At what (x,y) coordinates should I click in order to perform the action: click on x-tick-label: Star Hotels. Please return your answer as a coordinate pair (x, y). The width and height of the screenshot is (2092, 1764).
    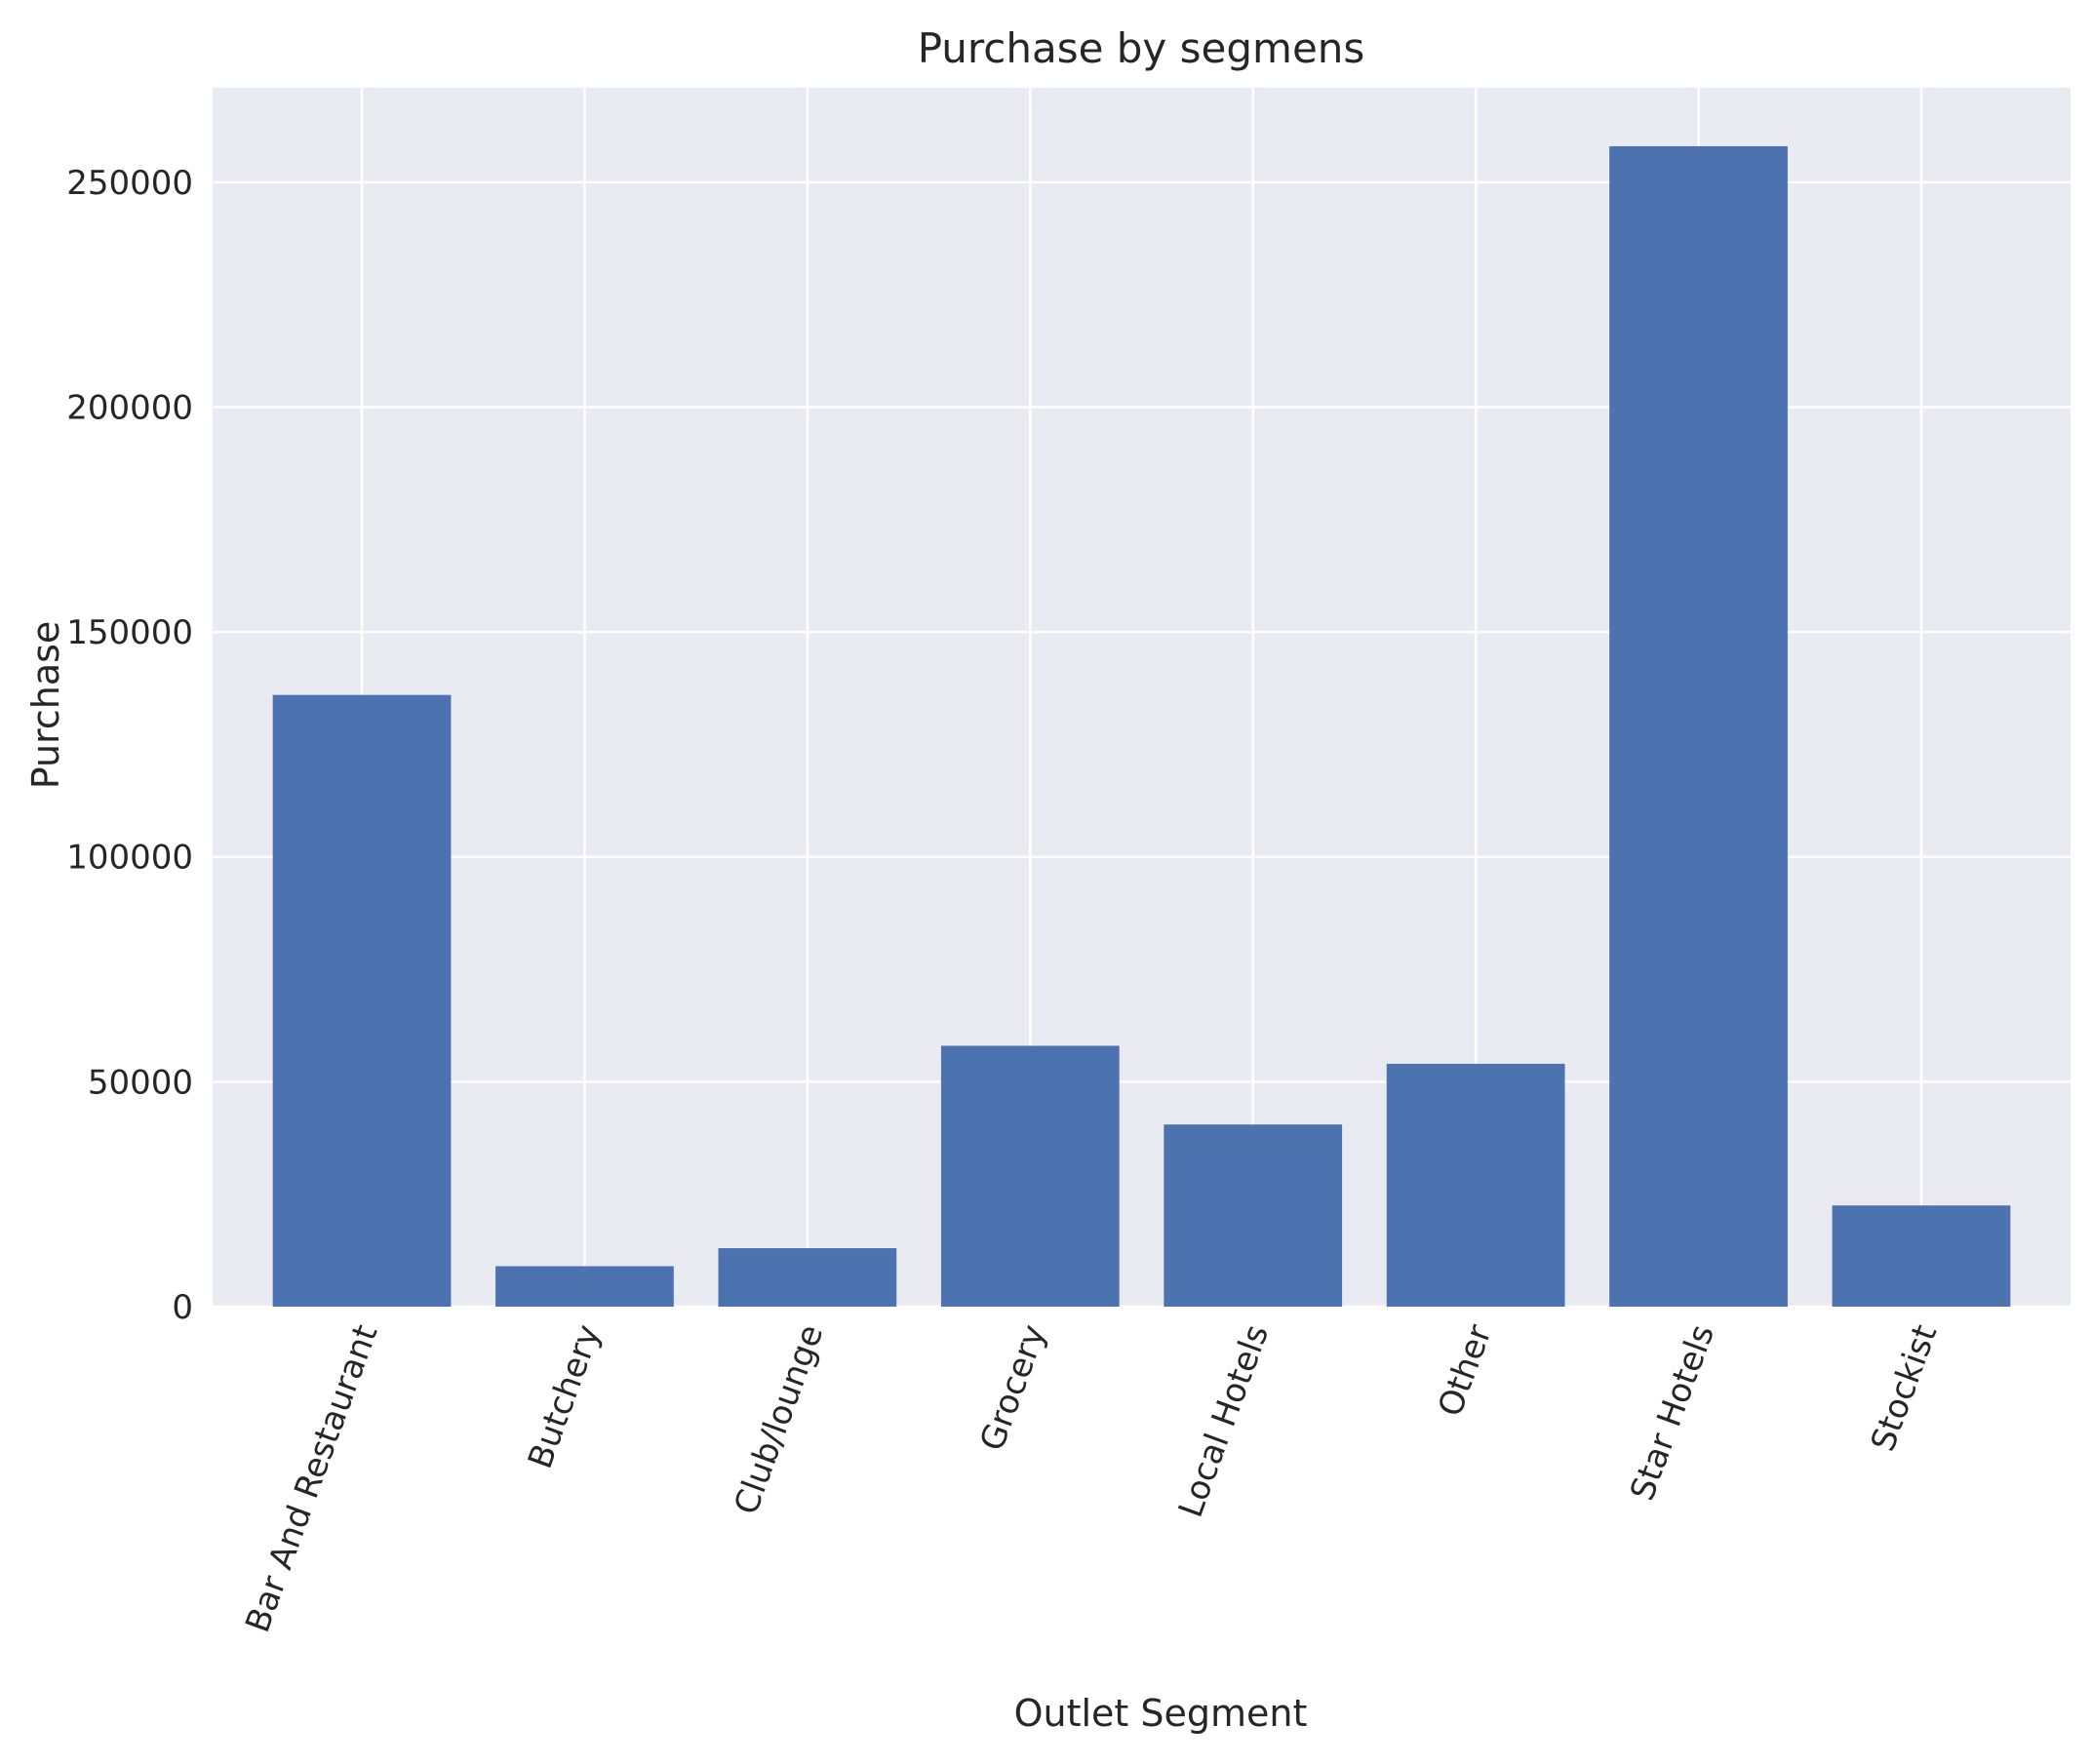
    Looking at the image, I should click on (1673, 1412).